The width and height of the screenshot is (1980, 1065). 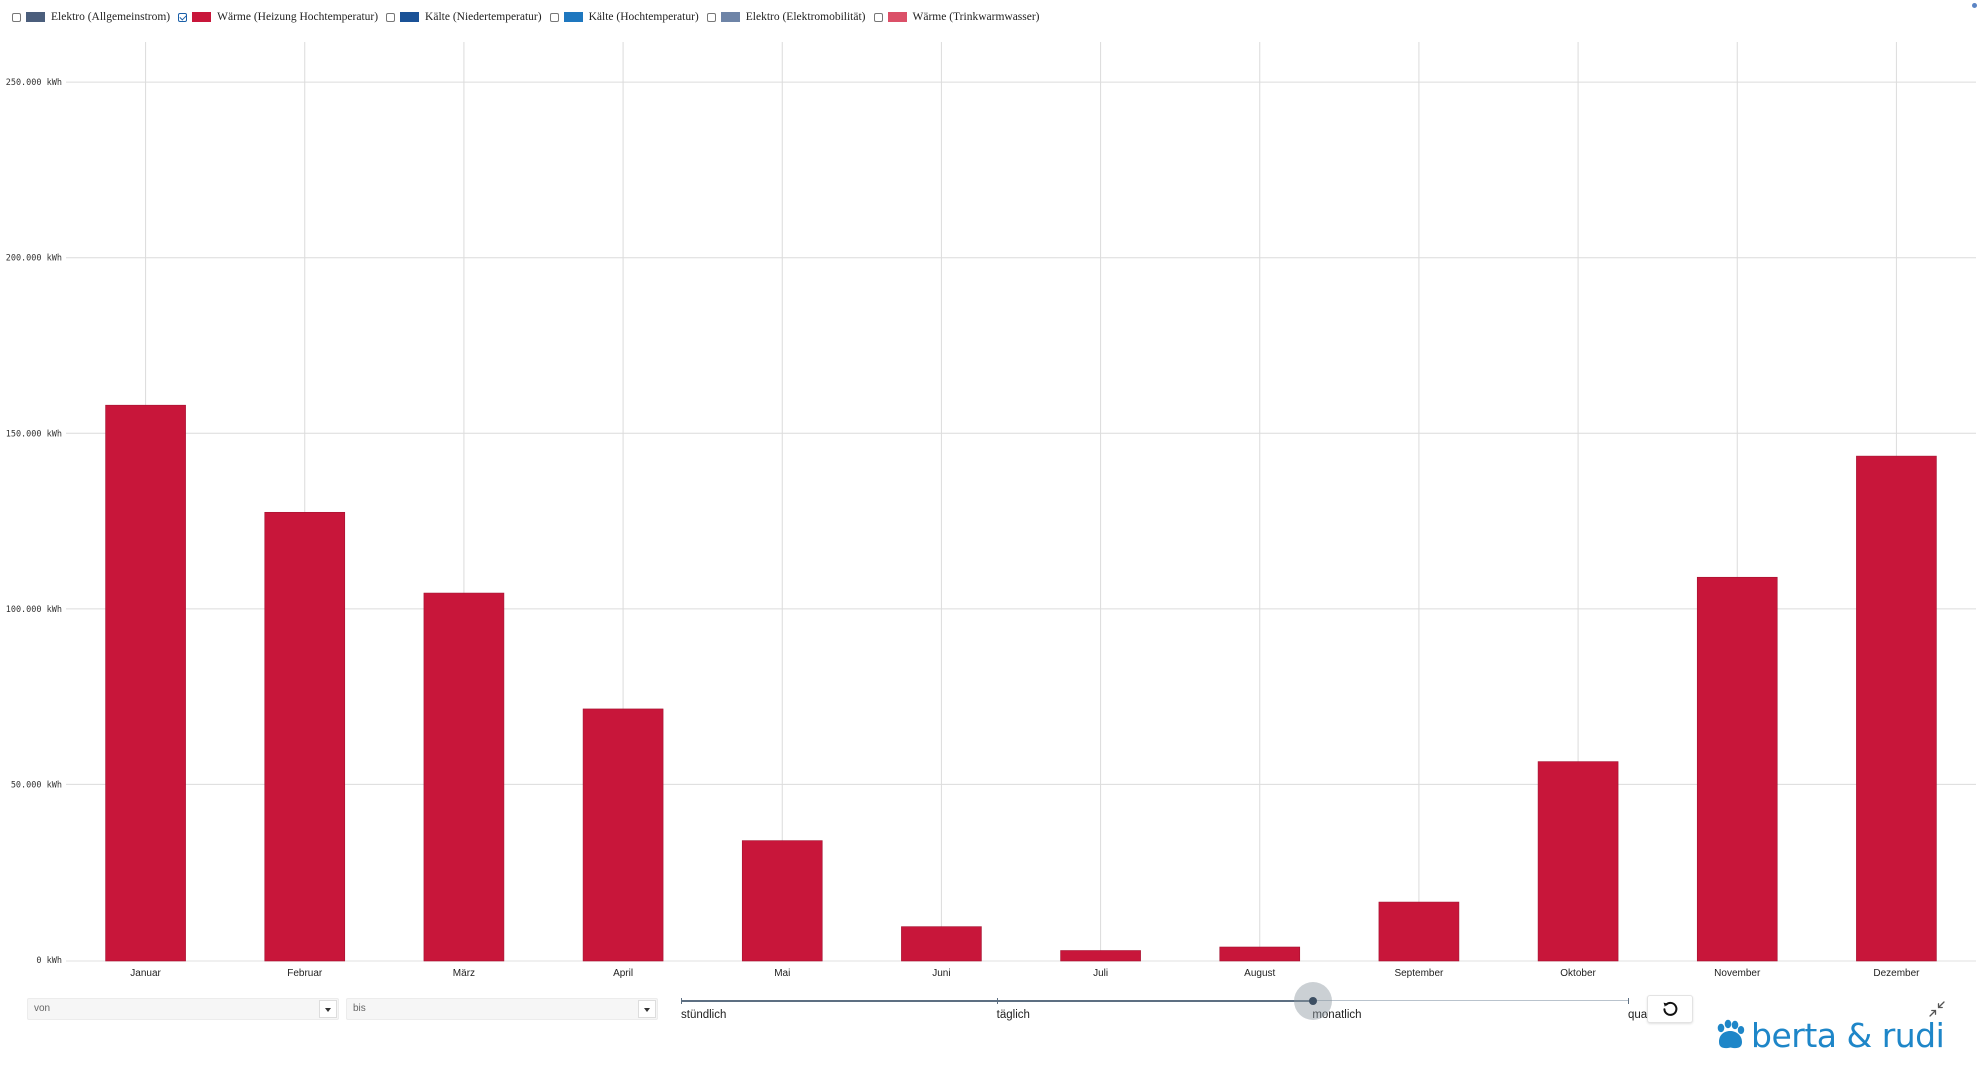 I want to click on bar-november, so click(x=1737, y=769).